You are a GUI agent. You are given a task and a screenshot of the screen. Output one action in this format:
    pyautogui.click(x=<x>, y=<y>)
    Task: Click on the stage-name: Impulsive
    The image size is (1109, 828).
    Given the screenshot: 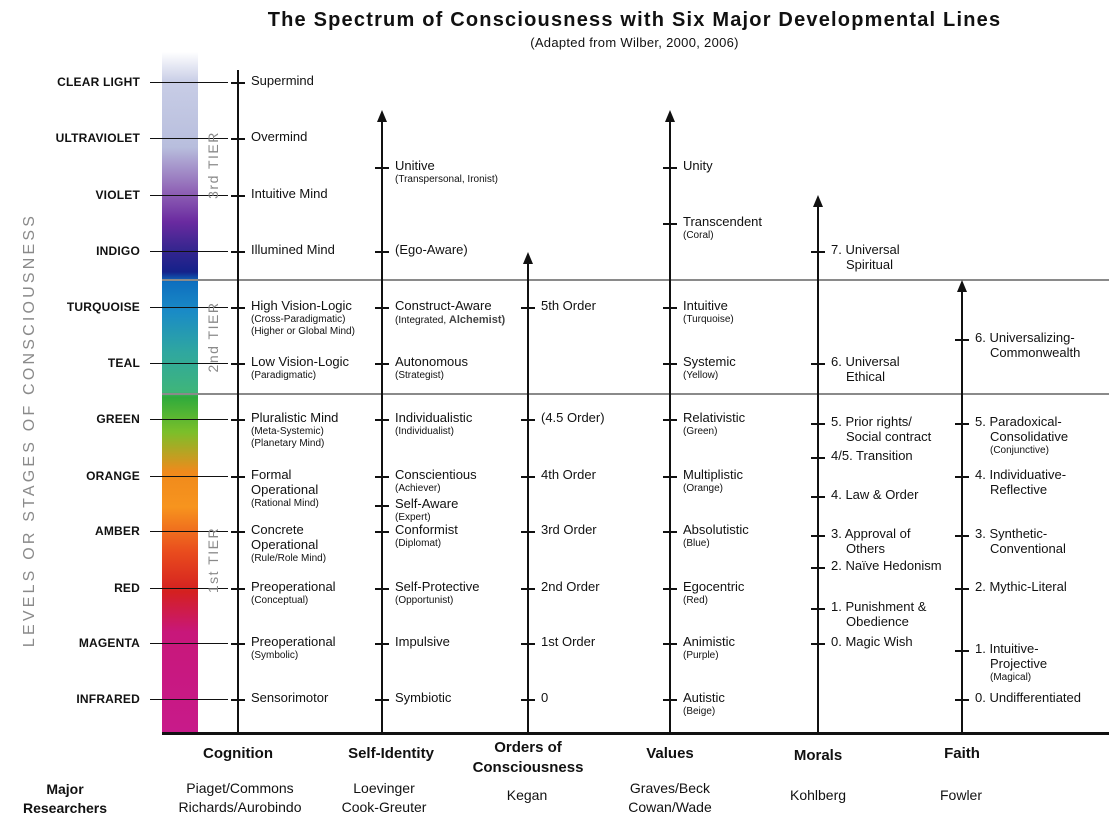 What is the action you would take?
    pyautogui.click(x=422, y=642)
    